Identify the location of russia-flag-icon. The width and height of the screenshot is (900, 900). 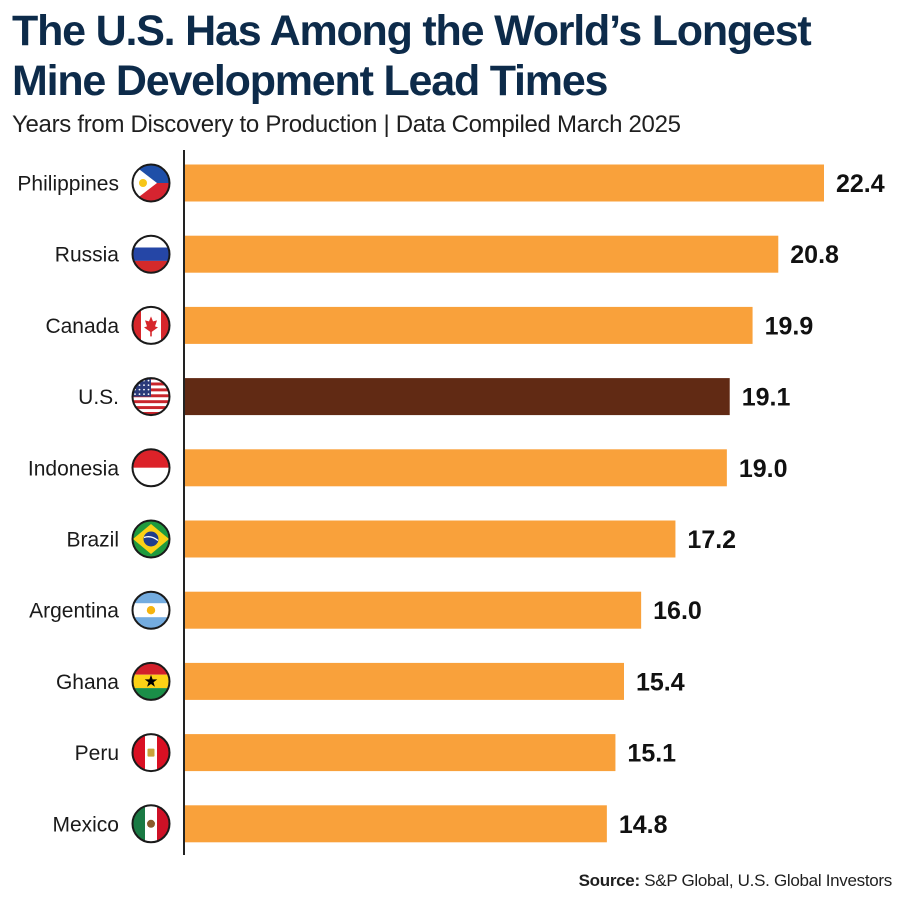
(151, 254).